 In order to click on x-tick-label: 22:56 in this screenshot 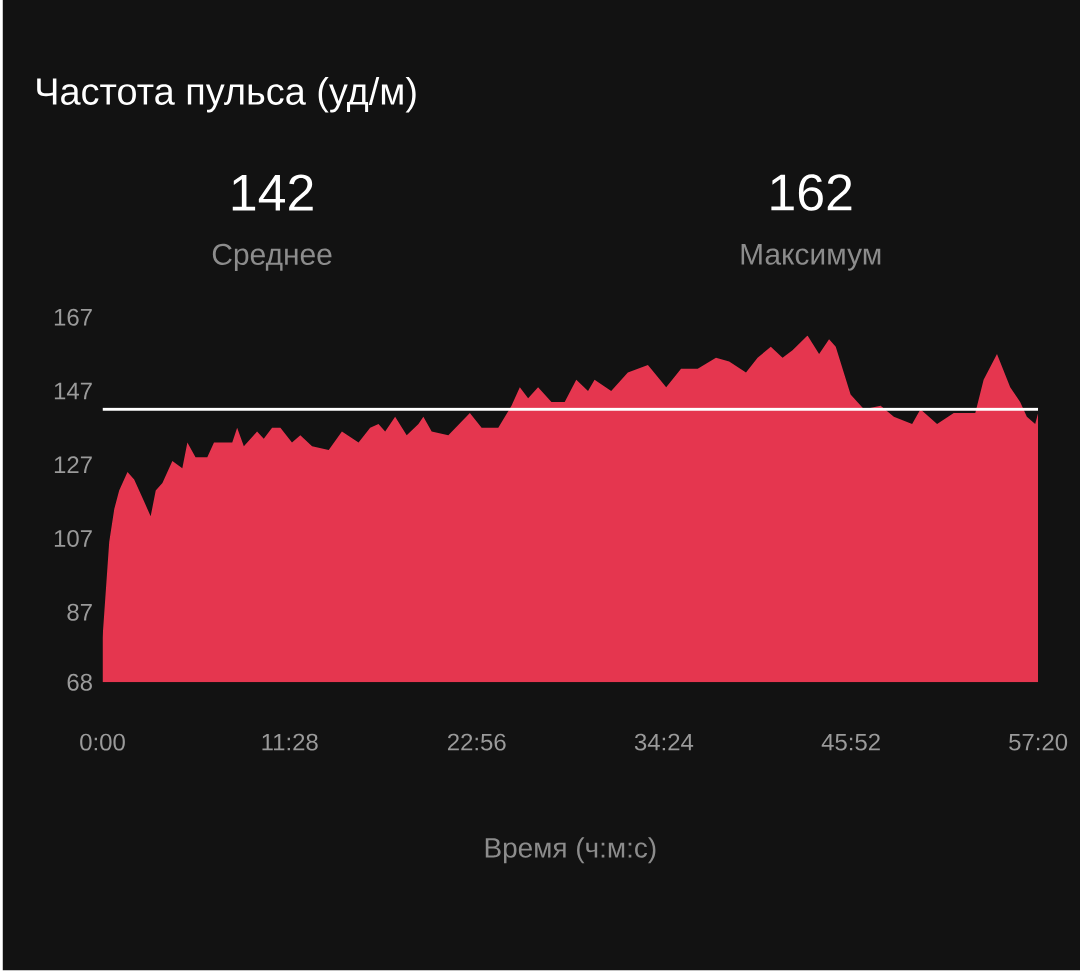, I will do `click(476, 742)`.